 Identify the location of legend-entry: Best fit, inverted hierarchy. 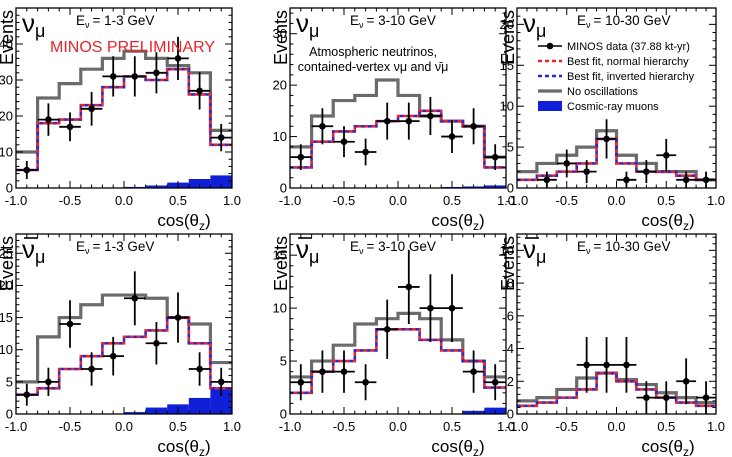
(616, 77).